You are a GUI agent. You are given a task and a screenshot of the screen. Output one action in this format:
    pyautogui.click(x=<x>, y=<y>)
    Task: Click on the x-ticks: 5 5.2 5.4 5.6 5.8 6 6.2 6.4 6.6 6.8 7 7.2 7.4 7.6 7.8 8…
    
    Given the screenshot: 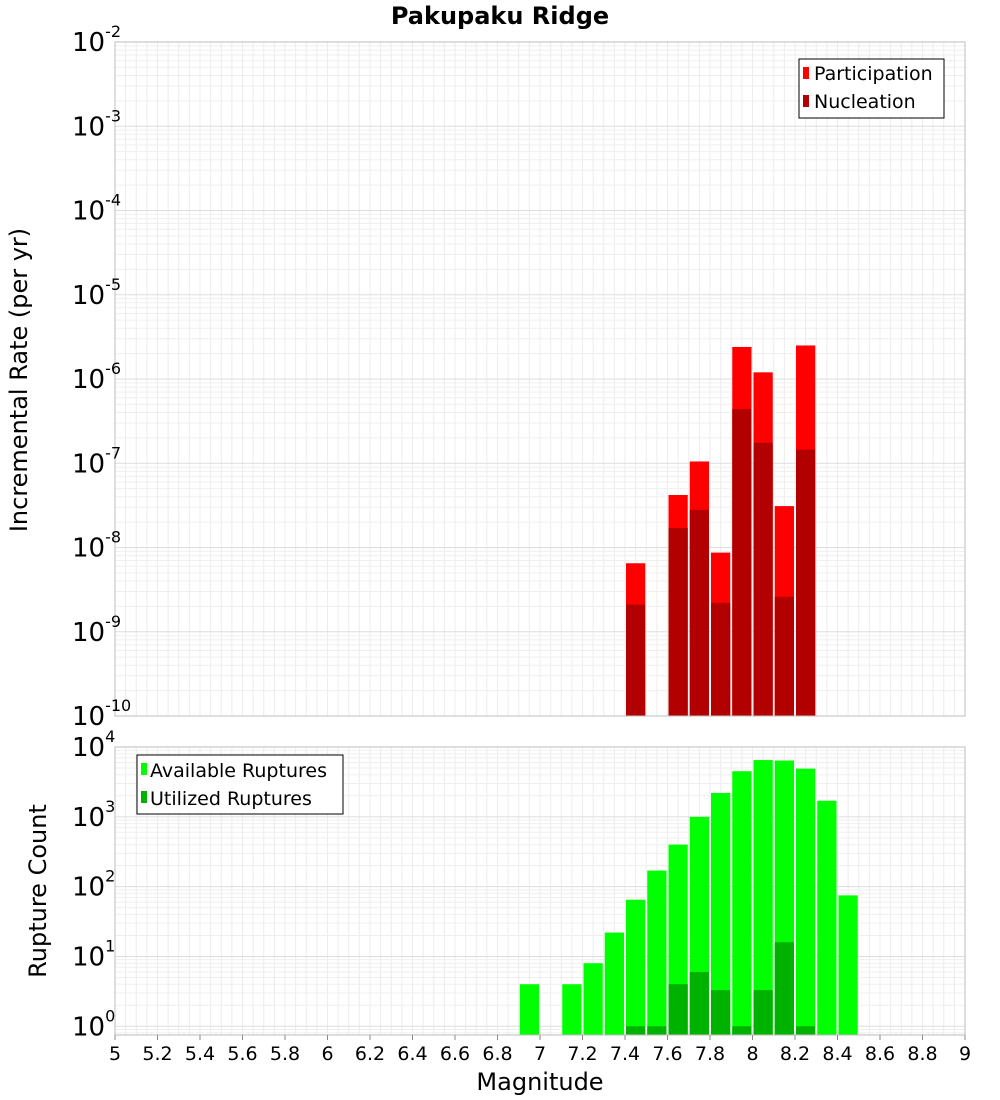 What is the action you would take?
    pyautogui.click(x=540, y=1050)
    